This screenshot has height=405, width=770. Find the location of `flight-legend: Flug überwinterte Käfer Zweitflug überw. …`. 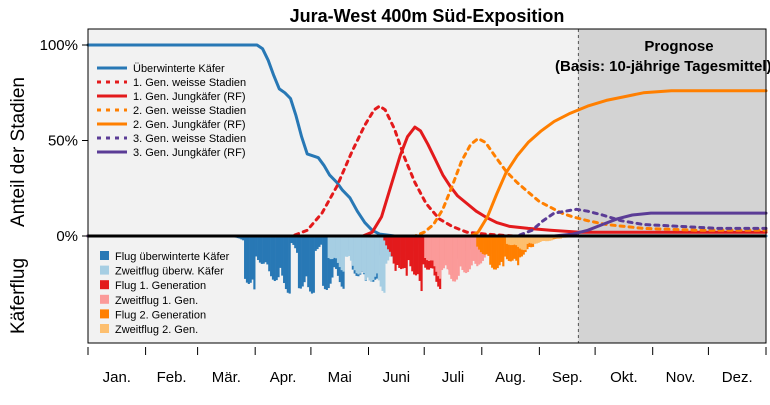

flight-legend: Flug überwinterte Käfer Zweitflug überw. … is located at coordinates (165, 293).